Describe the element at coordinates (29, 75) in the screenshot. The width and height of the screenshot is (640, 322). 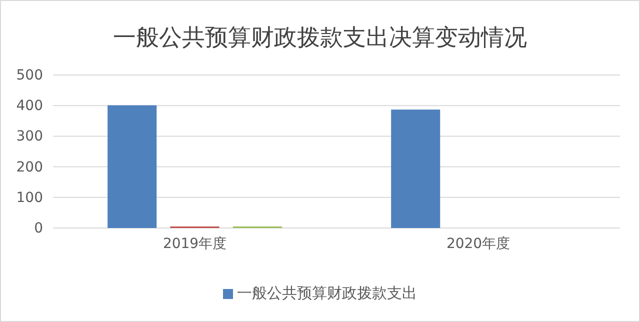
I see `y-tick-label: 500` at that location.